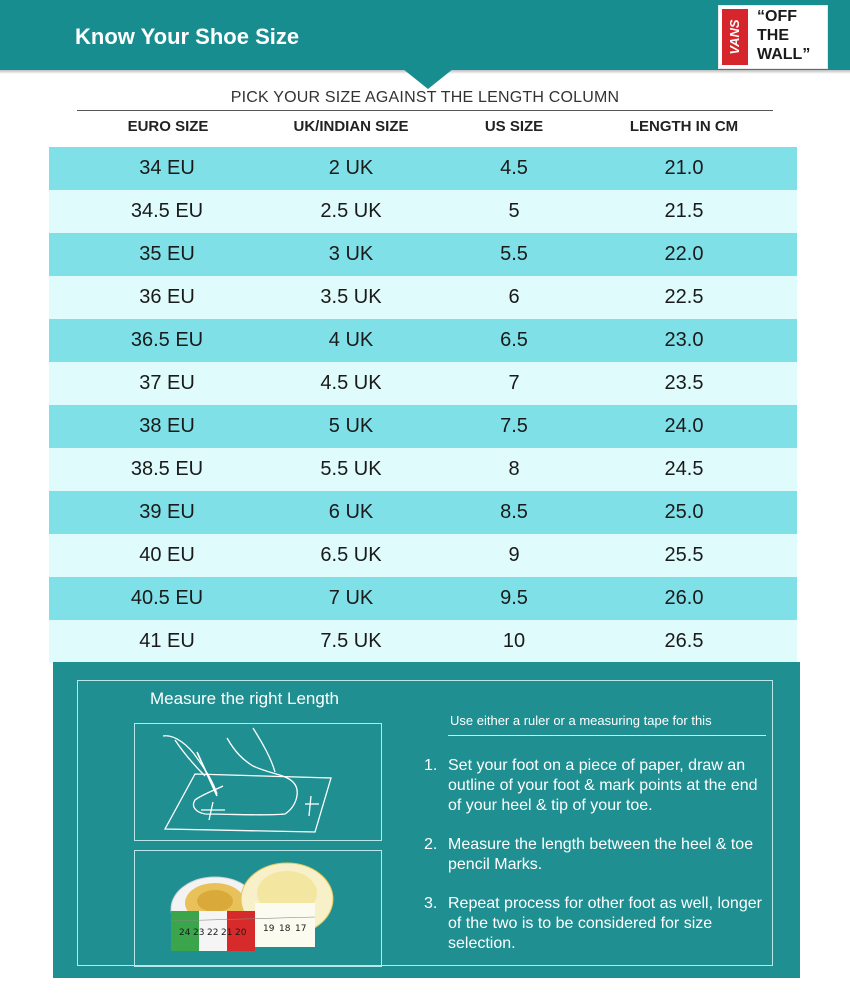  What do you see at coordinates (684, 512) in the screenshot?
I see `length-cm-cell: 25.0` at bounding box center [684, 512].